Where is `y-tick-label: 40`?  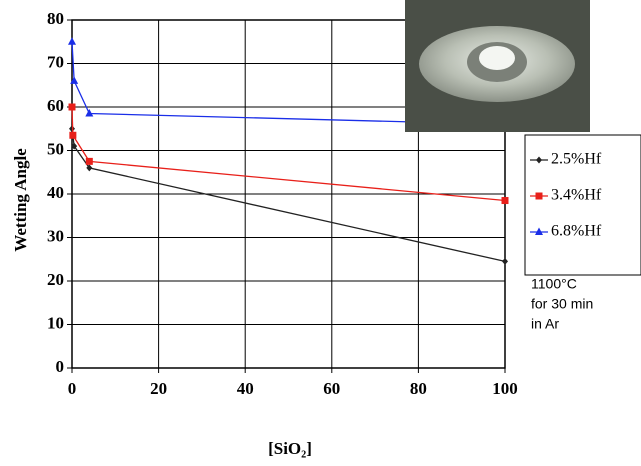
y-tick-label: 40 is located at coordinates (55, 192).